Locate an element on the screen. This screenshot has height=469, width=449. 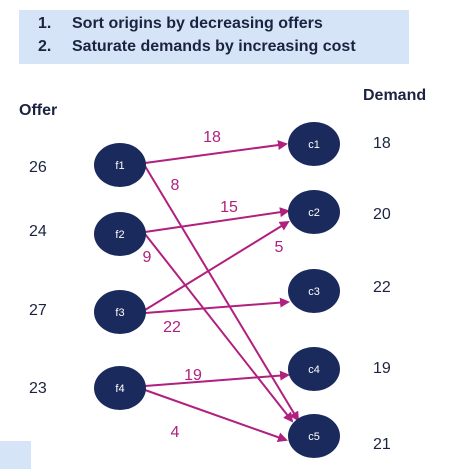
edge-f1-c1 is located at coordinates (216, 152).